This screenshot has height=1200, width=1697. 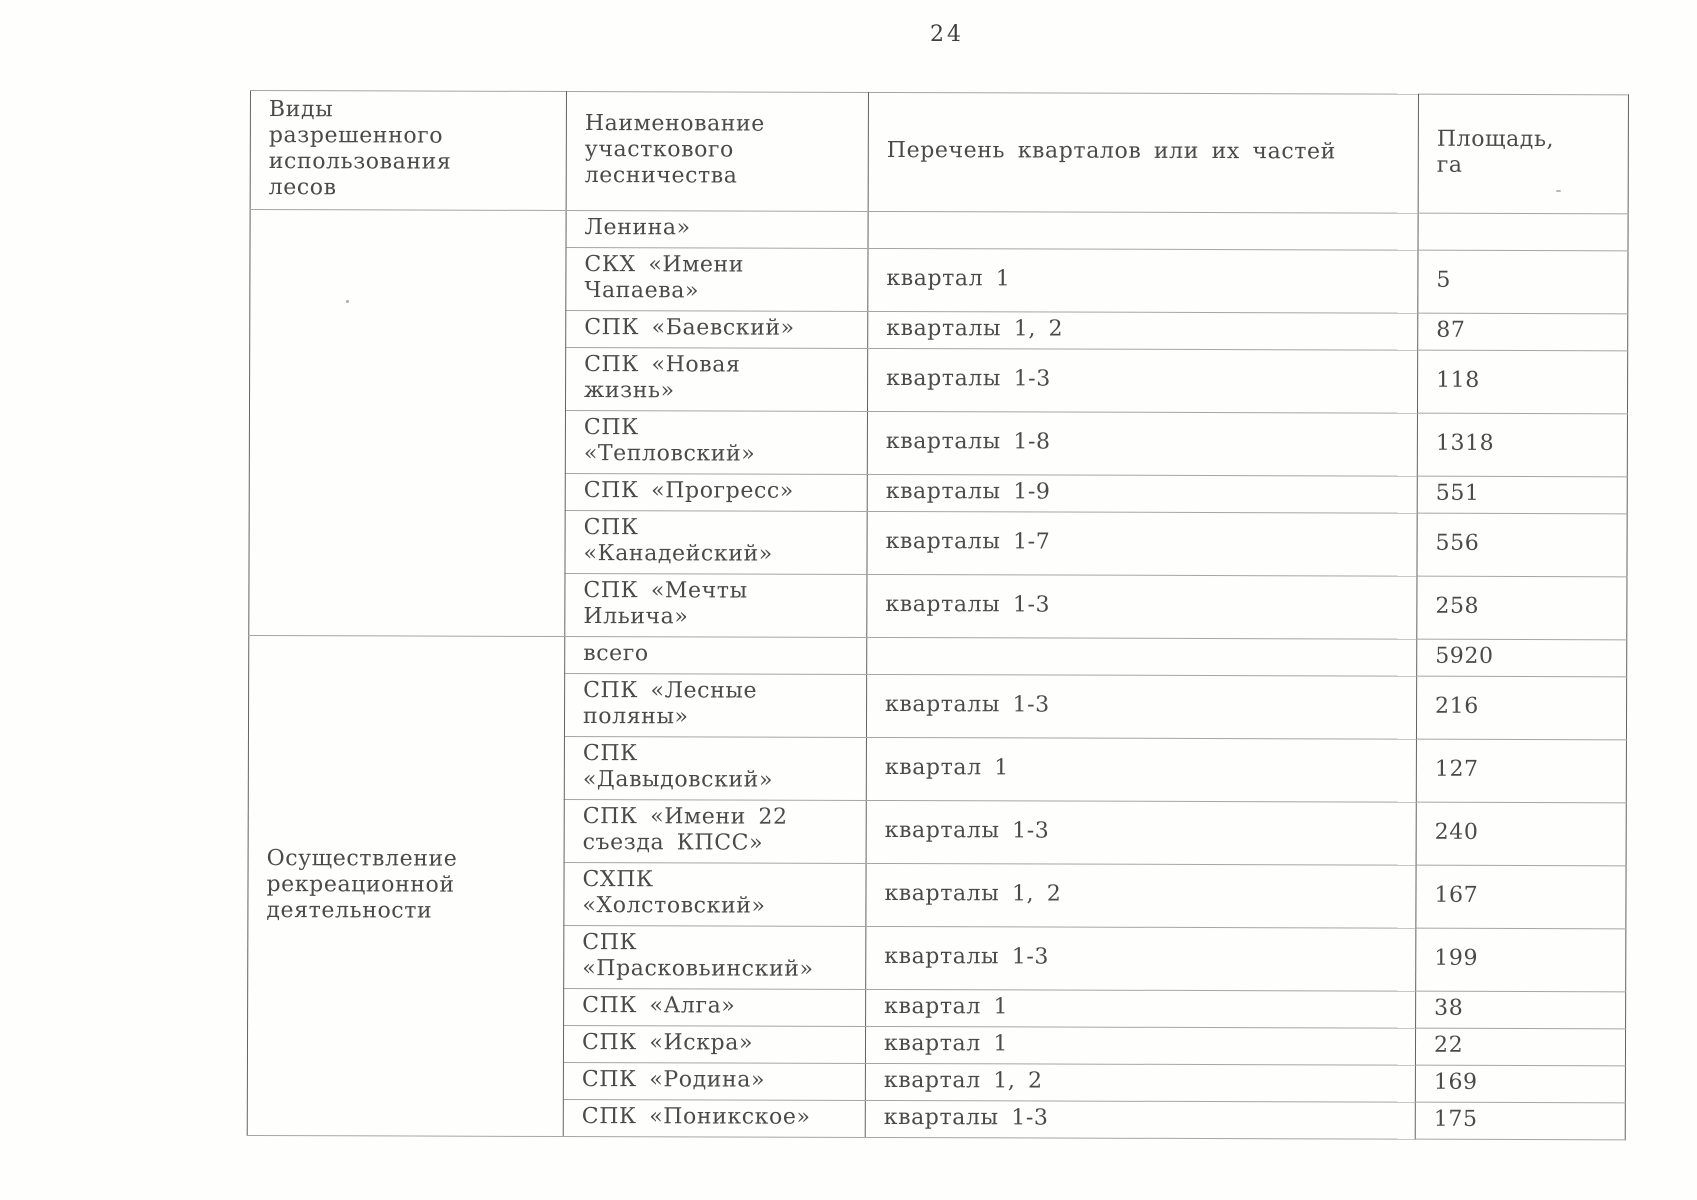 I want to click on area-cell: 240, so click(x=1521, y=834).